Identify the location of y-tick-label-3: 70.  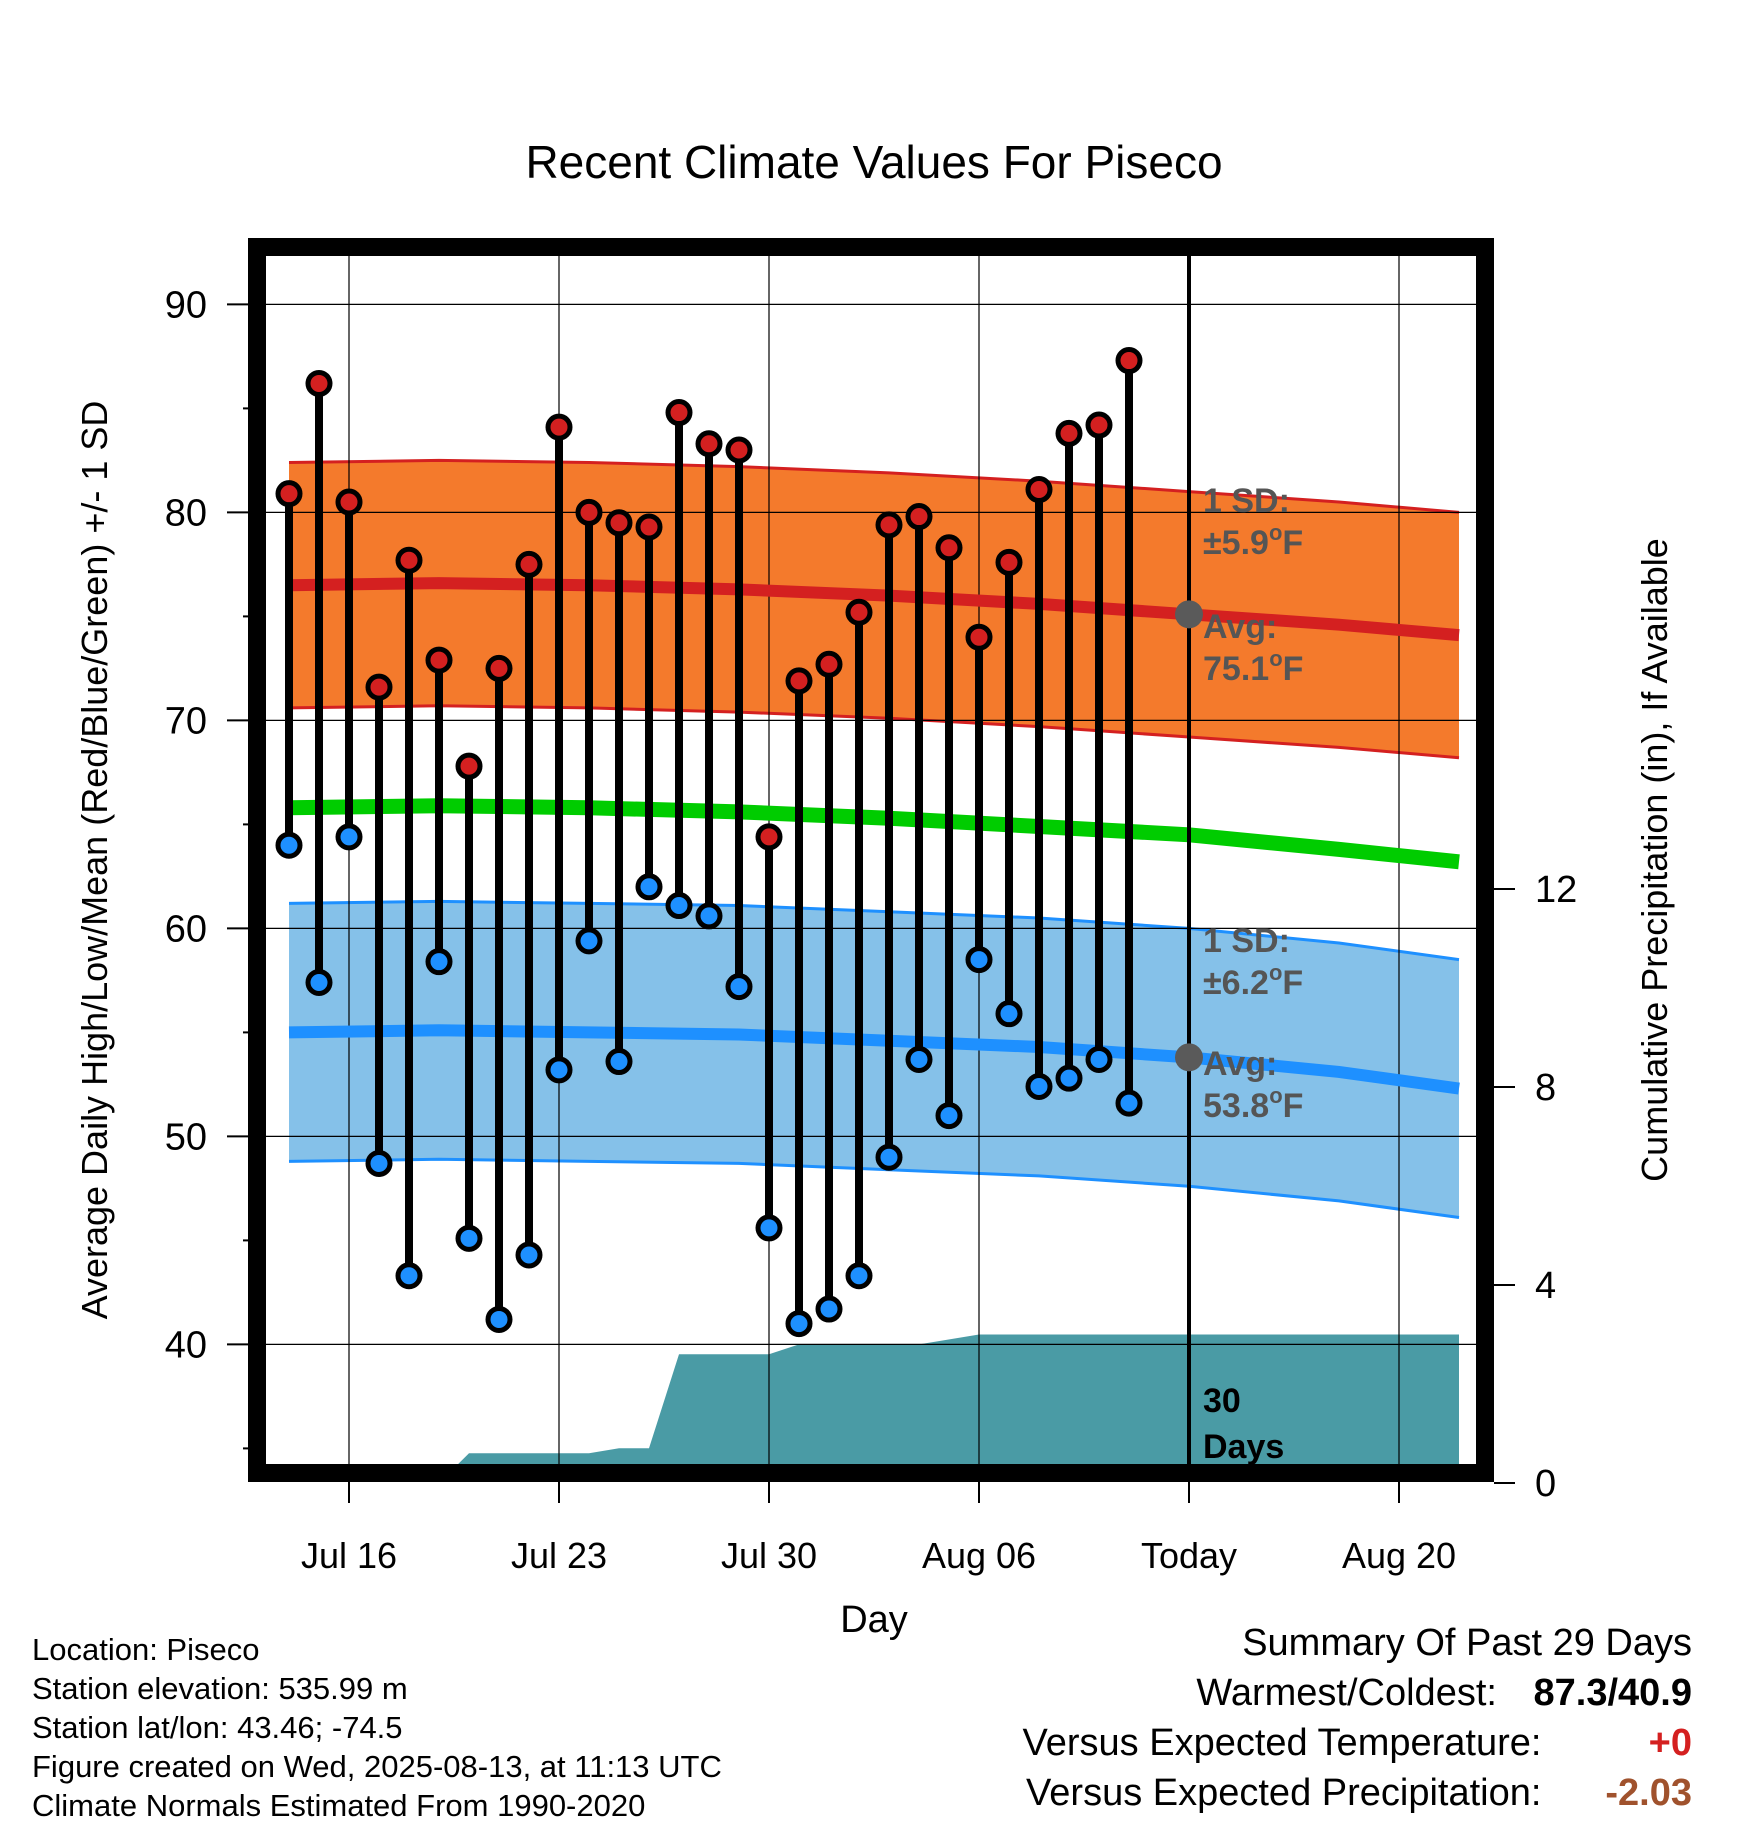
(186, 721).